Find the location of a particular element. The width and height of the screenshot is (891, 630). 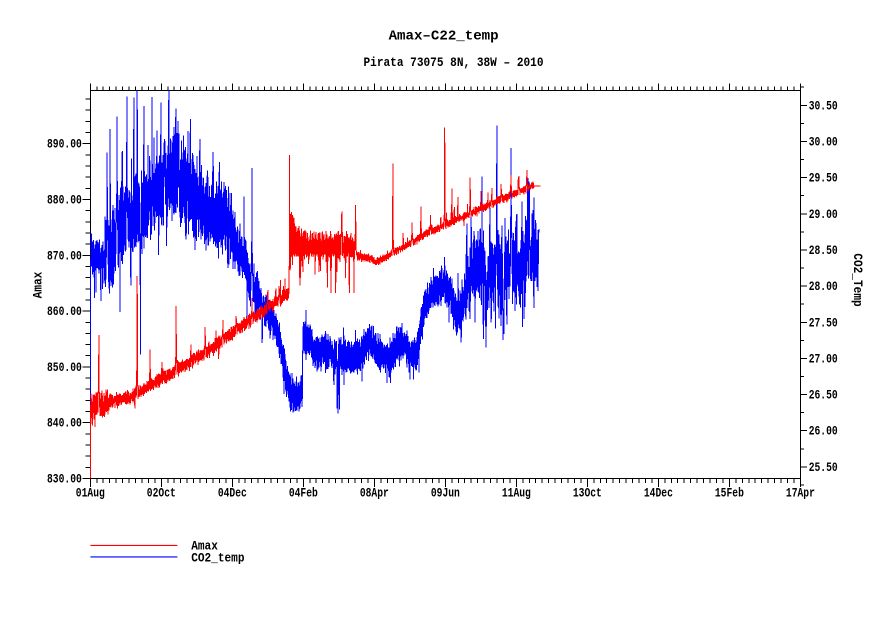

svg-text: 04Dec is located at coordinates (232, 493).